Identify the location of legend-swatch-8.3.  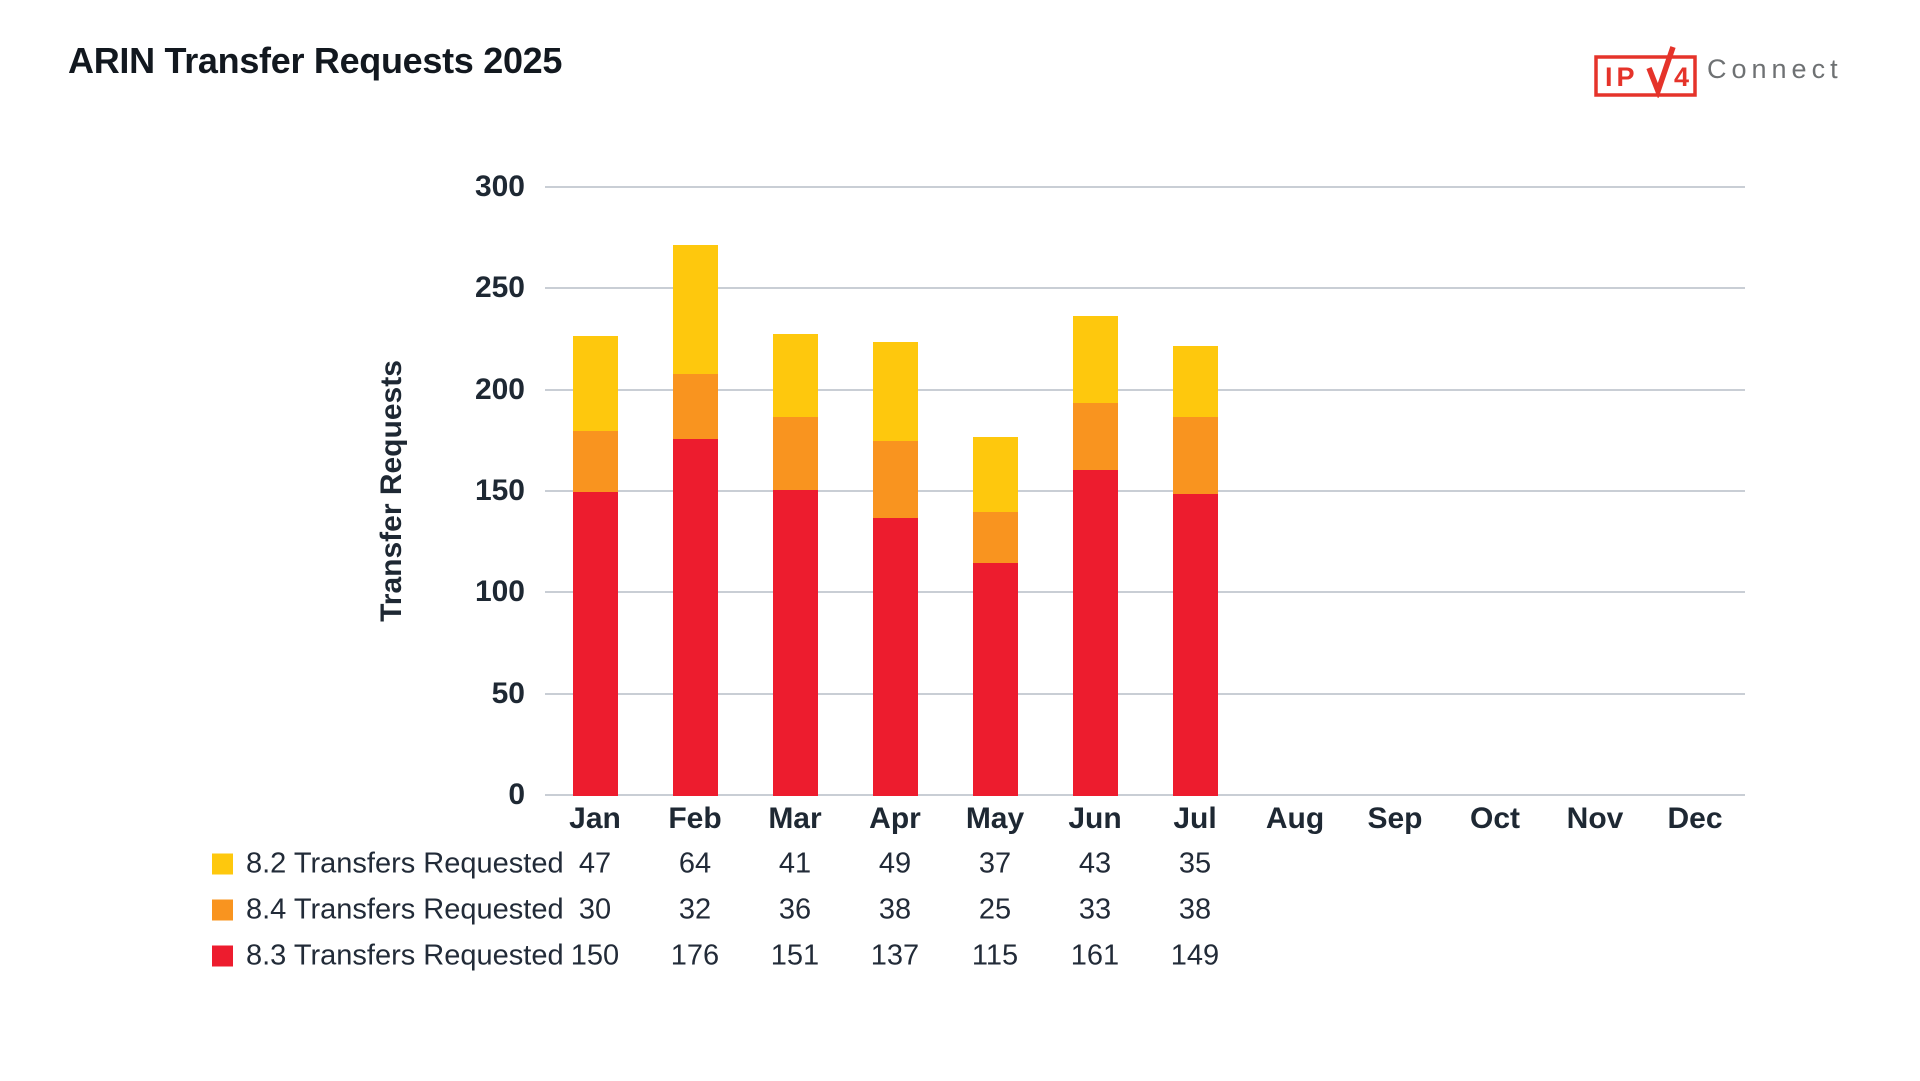
(222, 956).